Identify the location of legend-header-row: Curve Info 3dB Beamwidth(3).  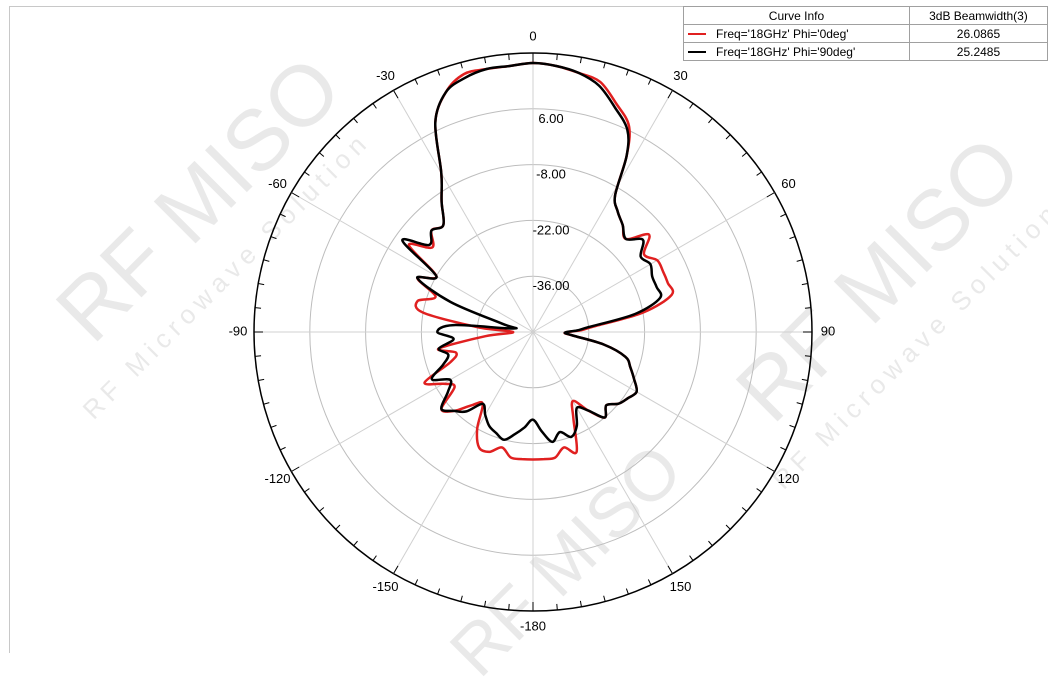
(865, 15).